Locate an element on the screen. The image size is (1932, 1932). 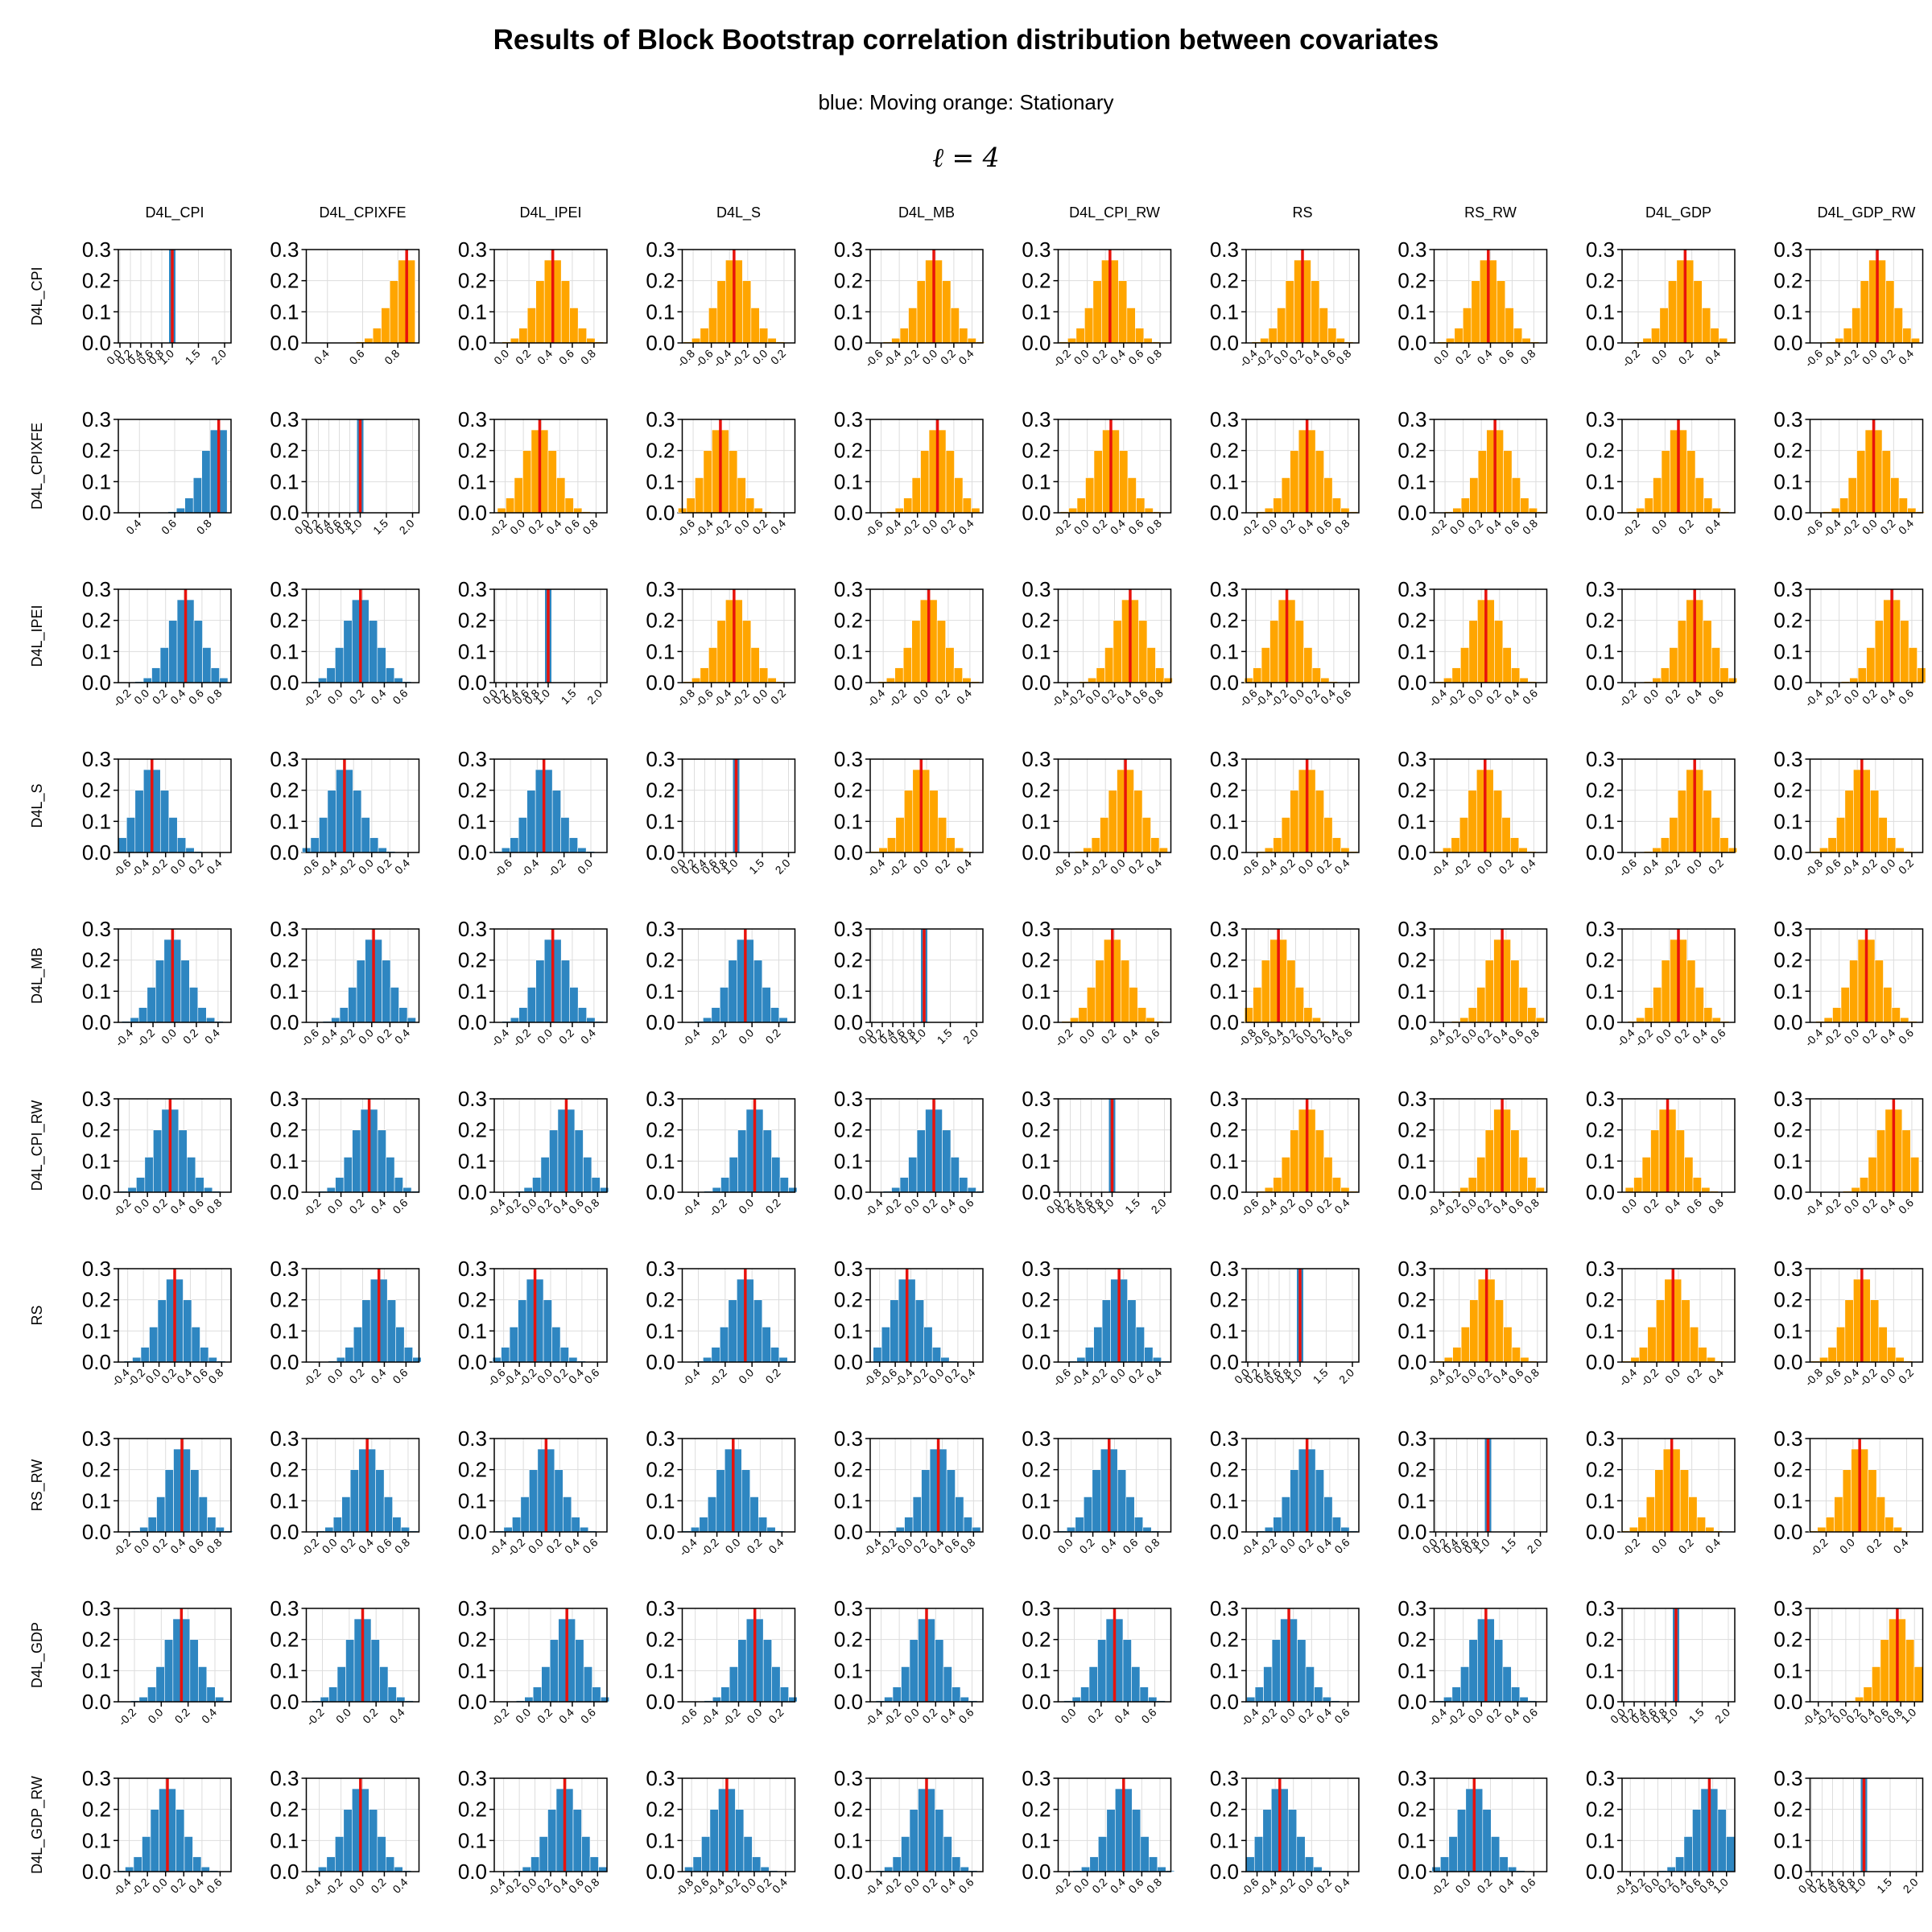
panel-D4L_CPI-D4L_CPI: 0.00.10.20.30.00.20.40.60.81.0 1.5 2.0 is located at coordinates (157, 302).